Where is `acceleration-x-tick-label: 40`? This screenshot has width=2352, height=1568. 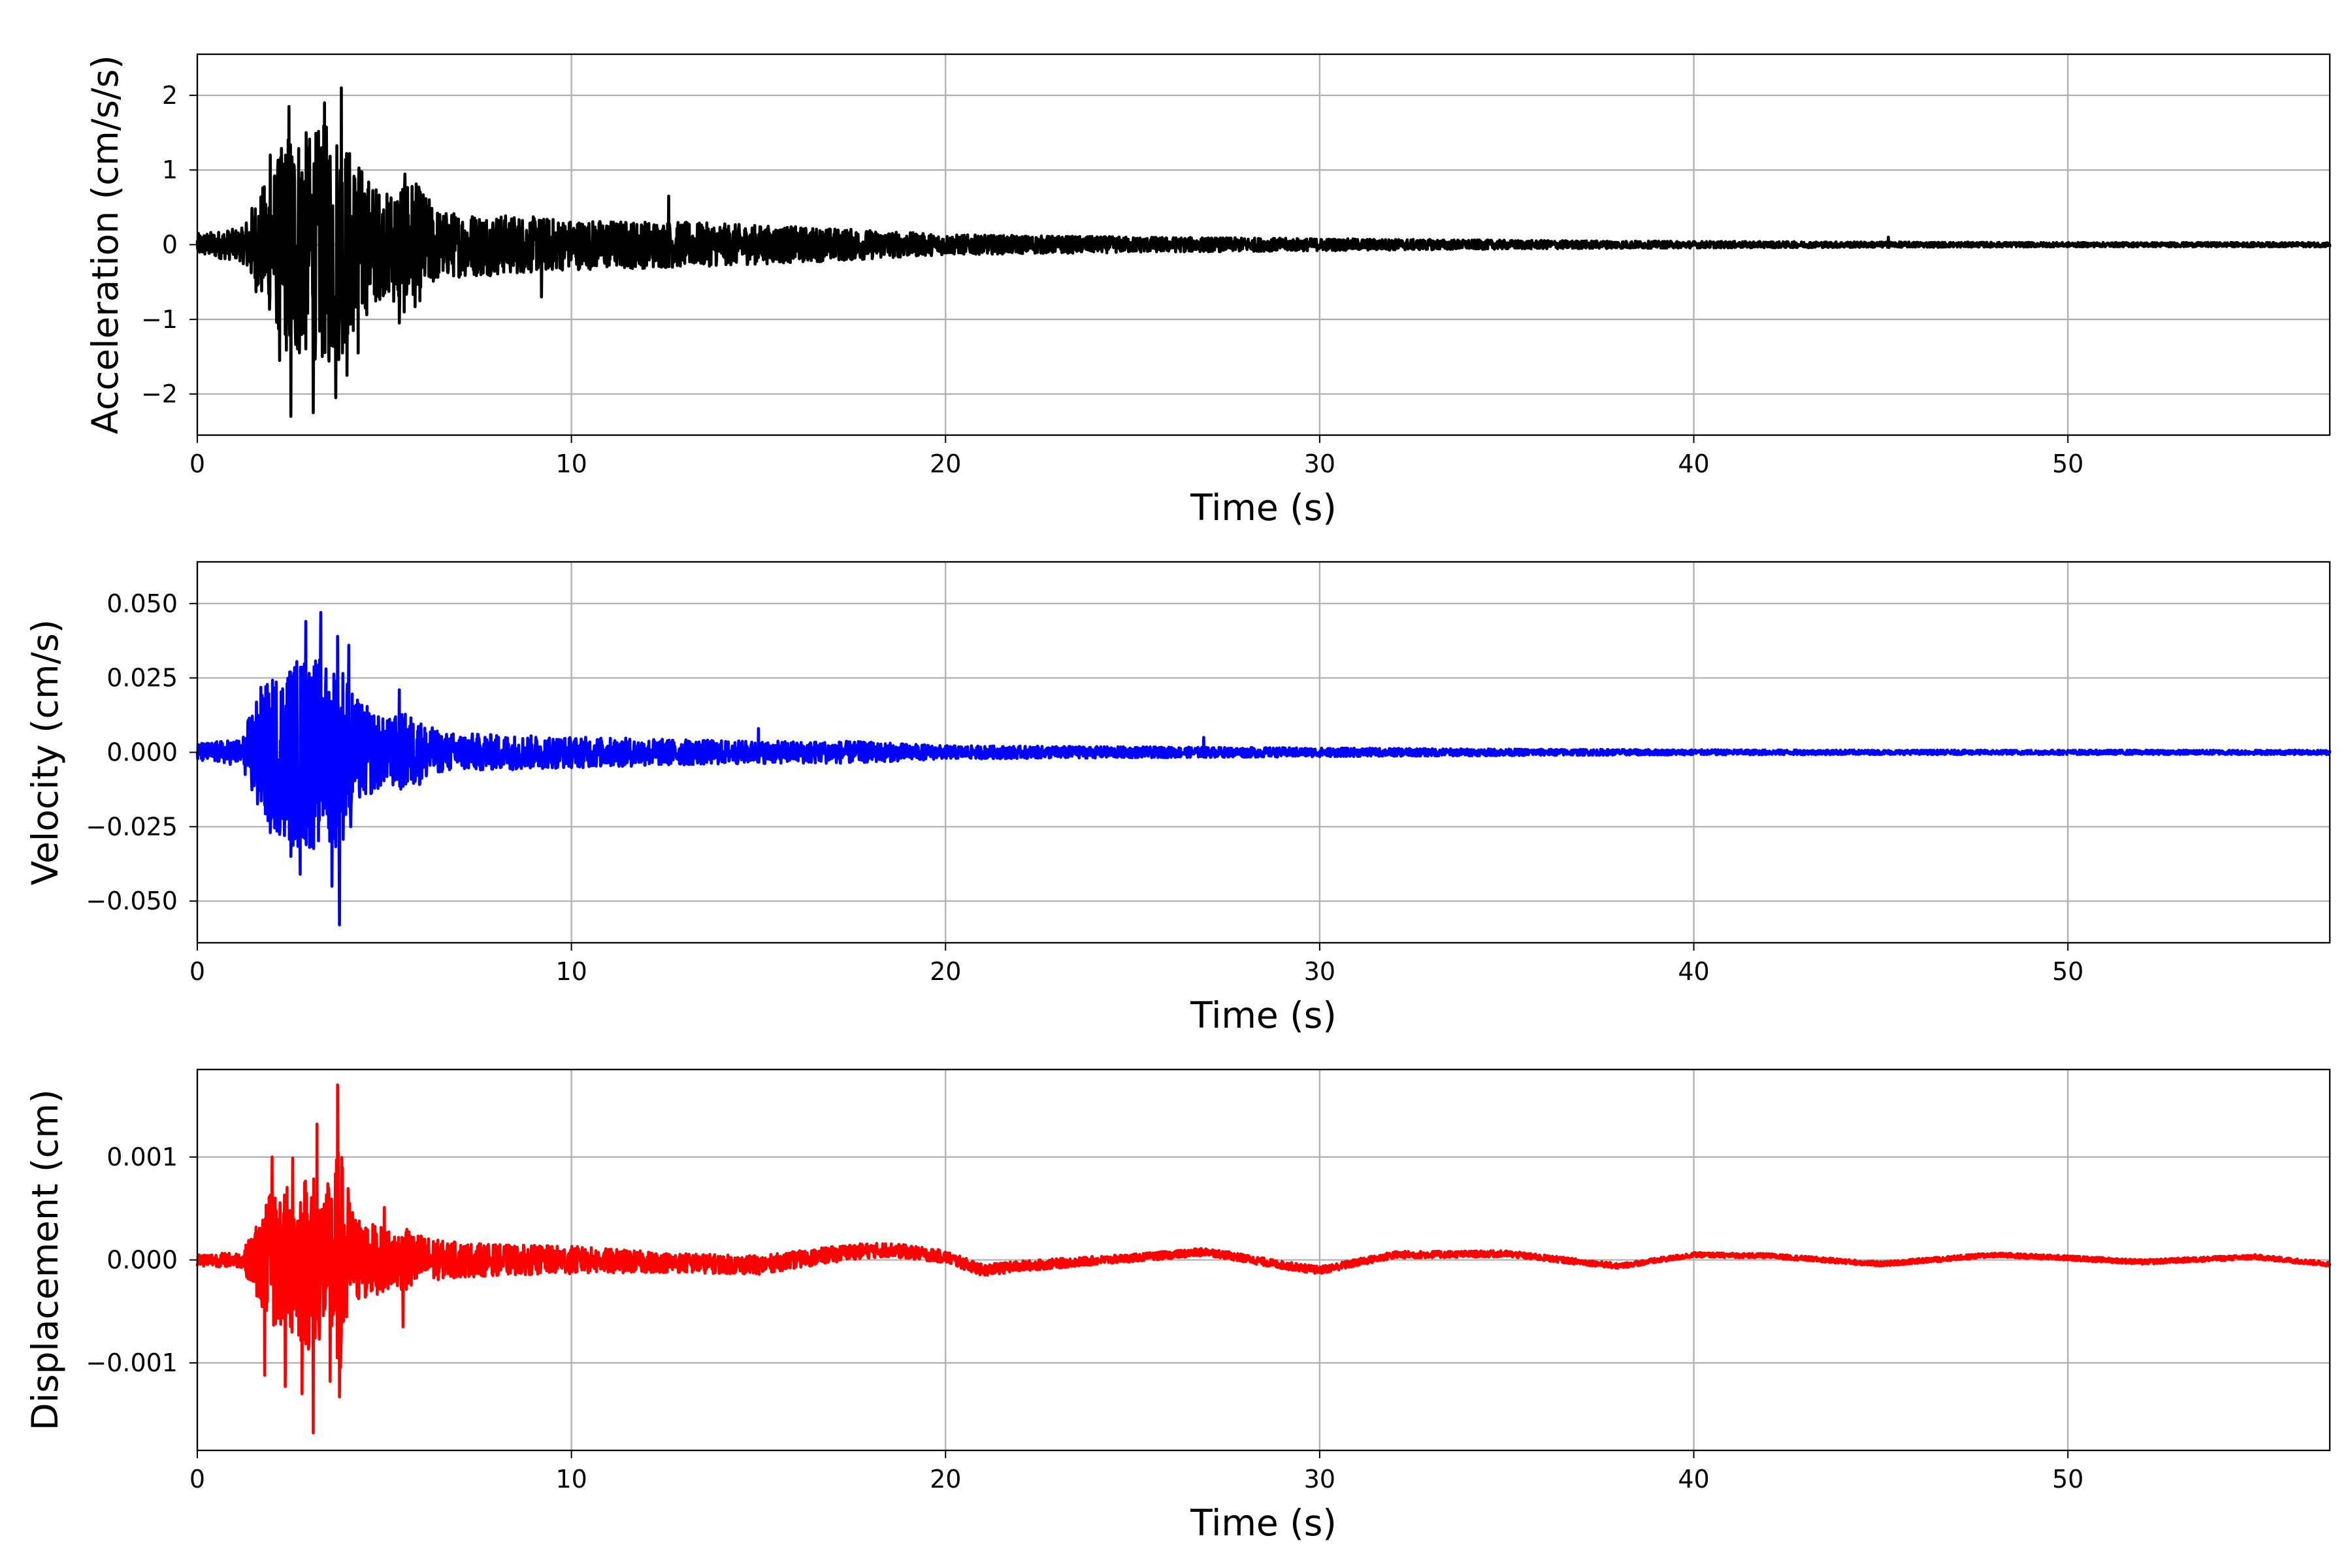
acceleration-x-tick-label: 40 is located at coordinates (1693, 463).